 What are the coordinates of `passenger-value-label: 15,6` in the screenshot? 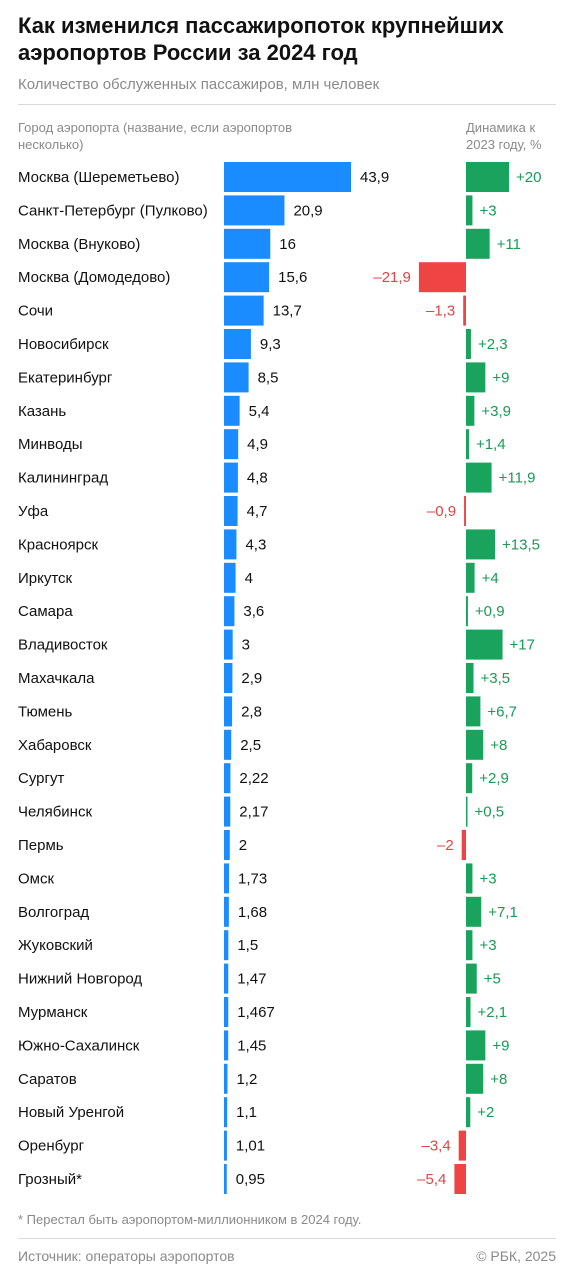 It's located at (292, 277).